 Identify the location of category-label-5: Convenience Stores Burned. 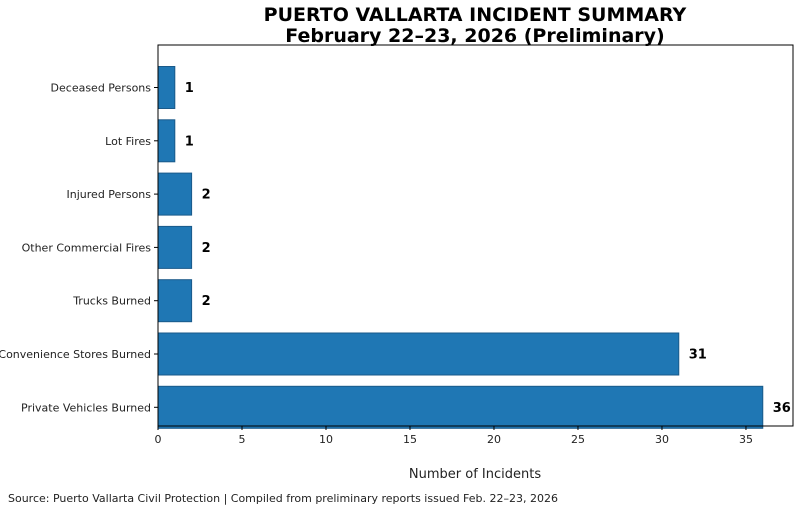
(75, 354).